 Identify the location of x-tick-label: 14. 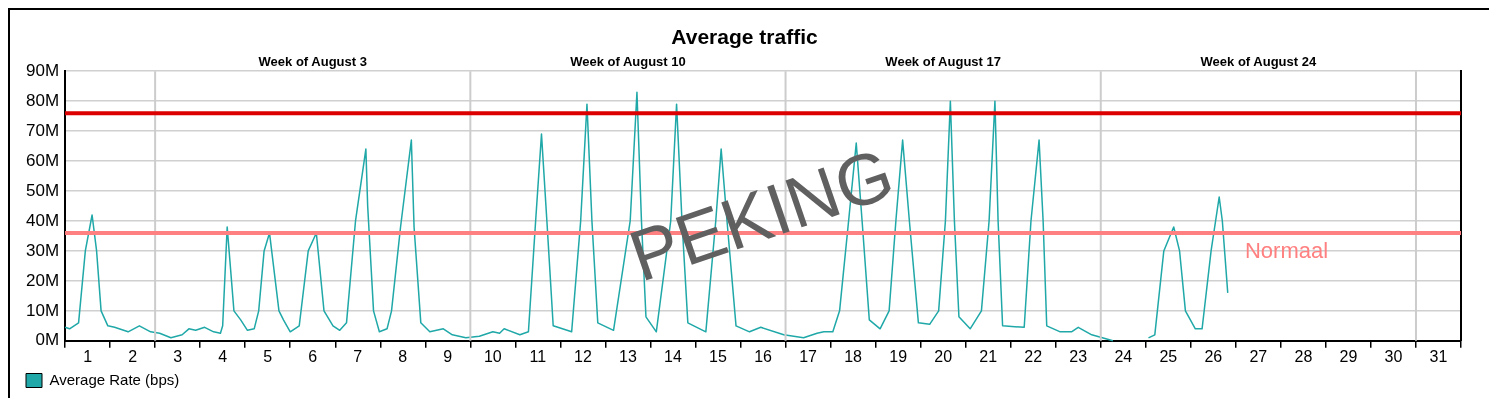
(673, 356).